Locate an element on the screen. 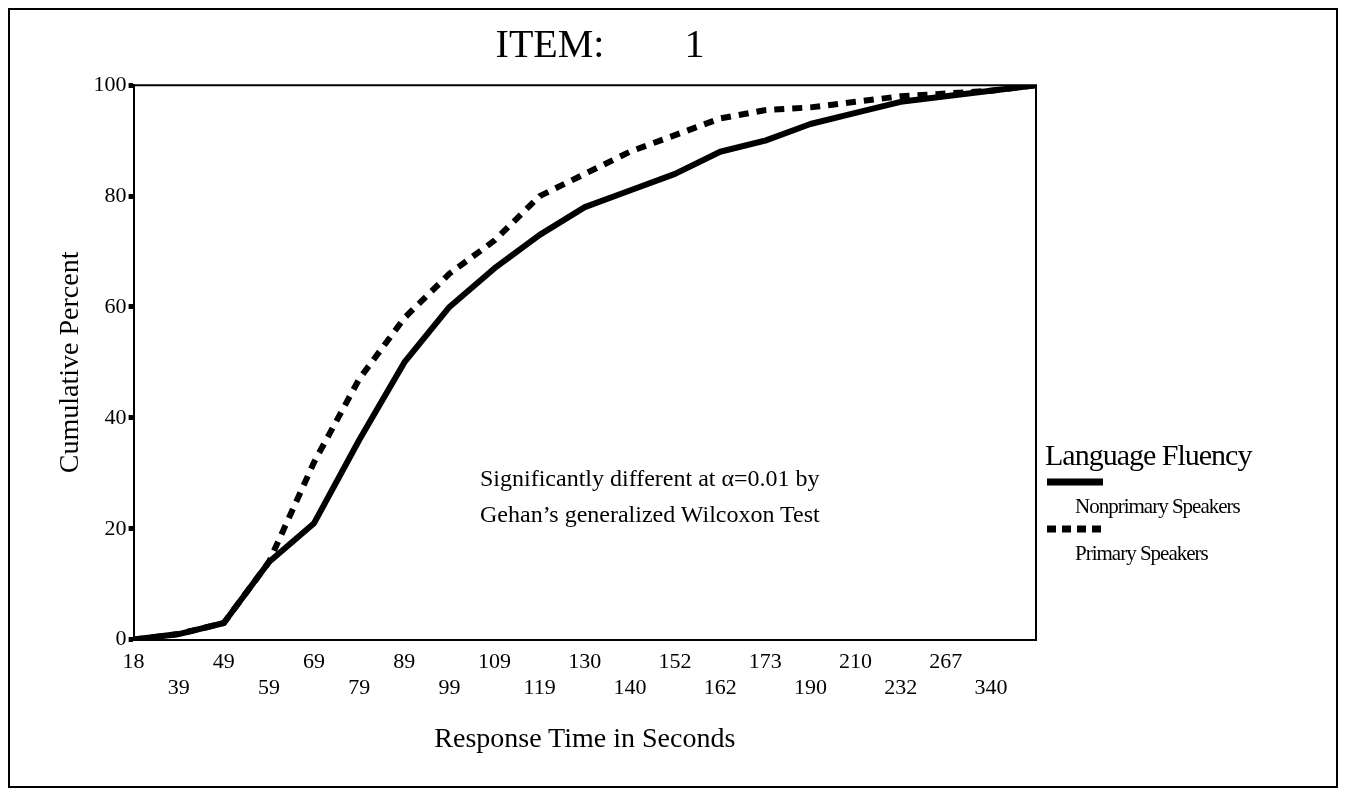 The image size is (1350, 802). y-tick-label: 60 is located at coordinates (115, 305).